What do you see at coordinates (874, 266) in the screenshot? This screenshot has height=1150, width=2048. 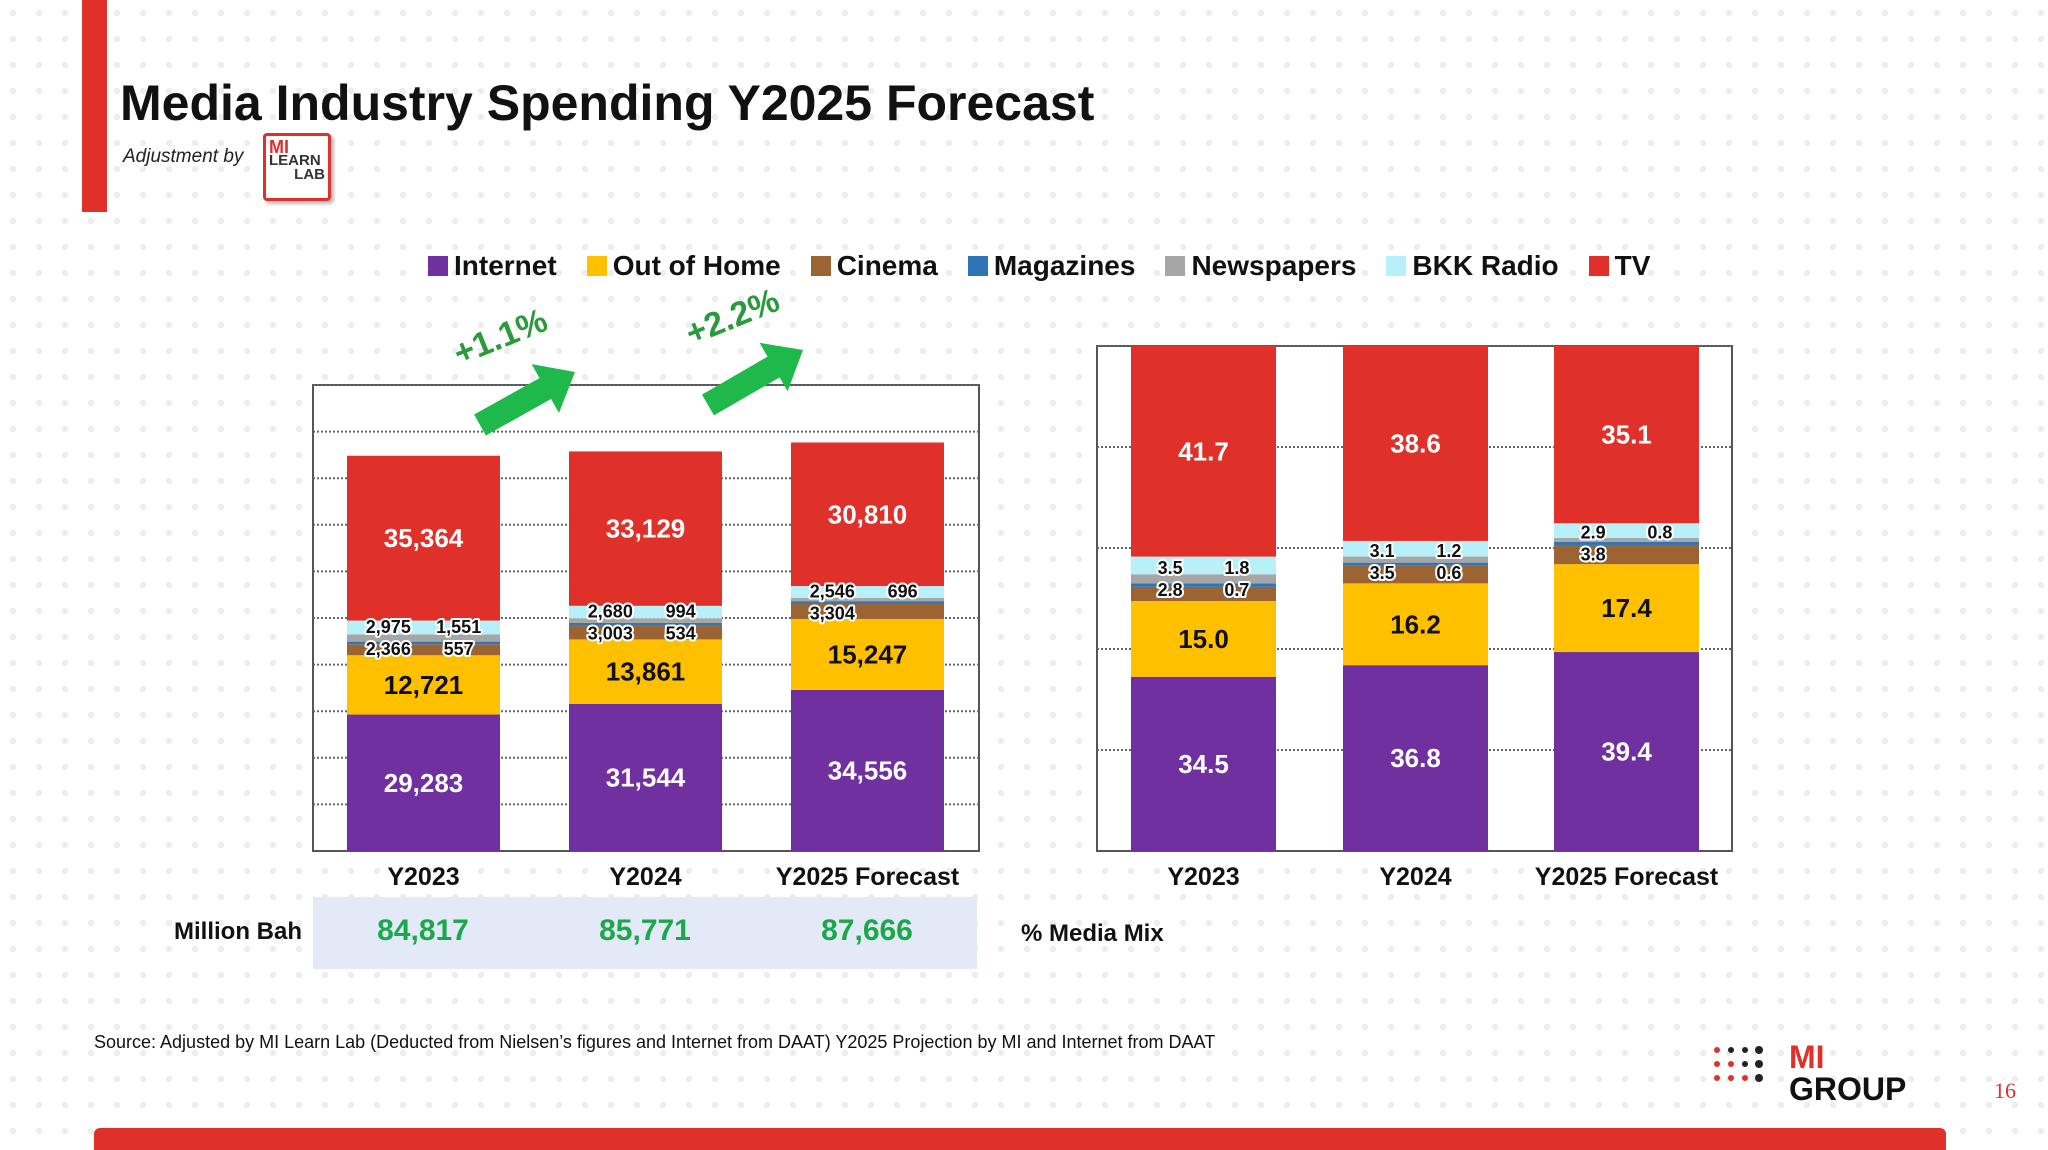 I see `legend-item-cinema: Cinema` at bounding box center [874, 266].